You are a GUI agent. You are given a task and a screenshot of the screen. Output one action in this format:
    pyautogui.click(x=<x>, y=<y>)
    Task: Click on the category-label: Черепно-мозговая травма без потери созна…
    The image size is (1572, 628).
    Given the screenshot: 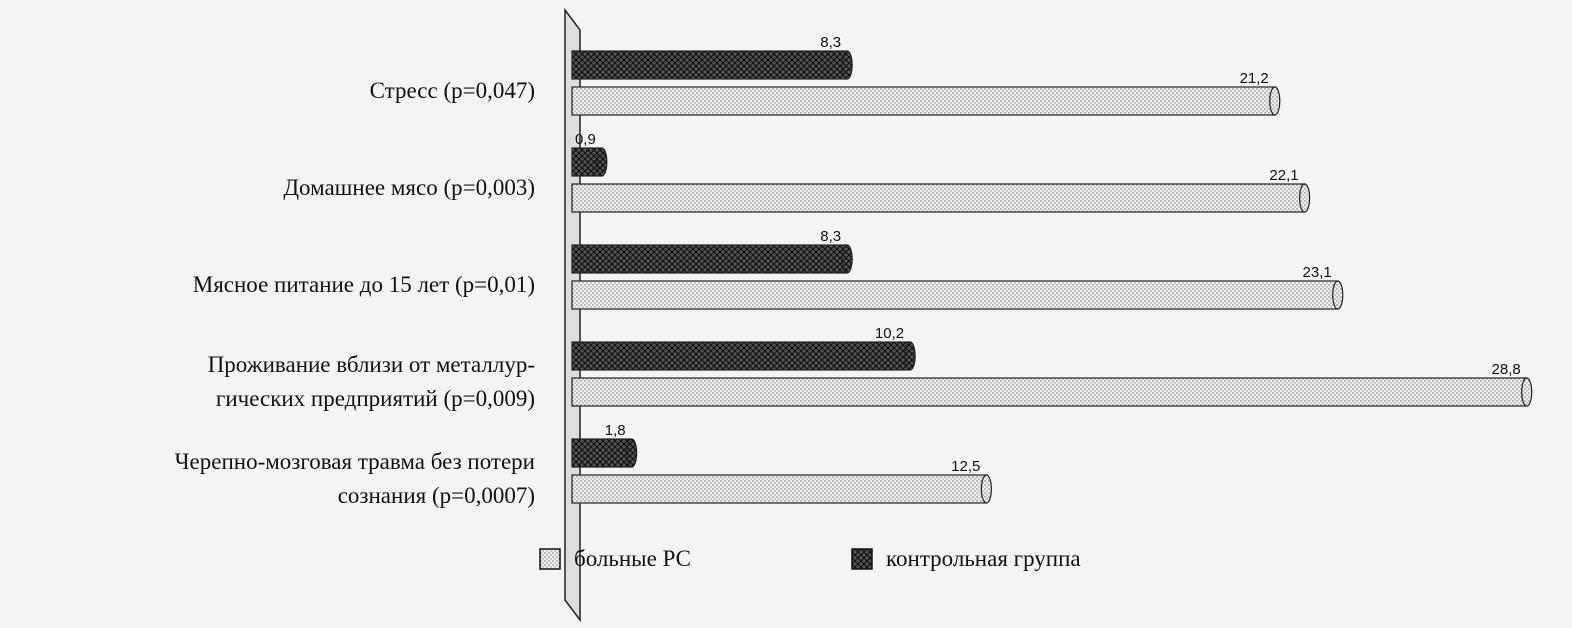 What is the action you would take?
    pyautogui.click(x=354, y=478)
    